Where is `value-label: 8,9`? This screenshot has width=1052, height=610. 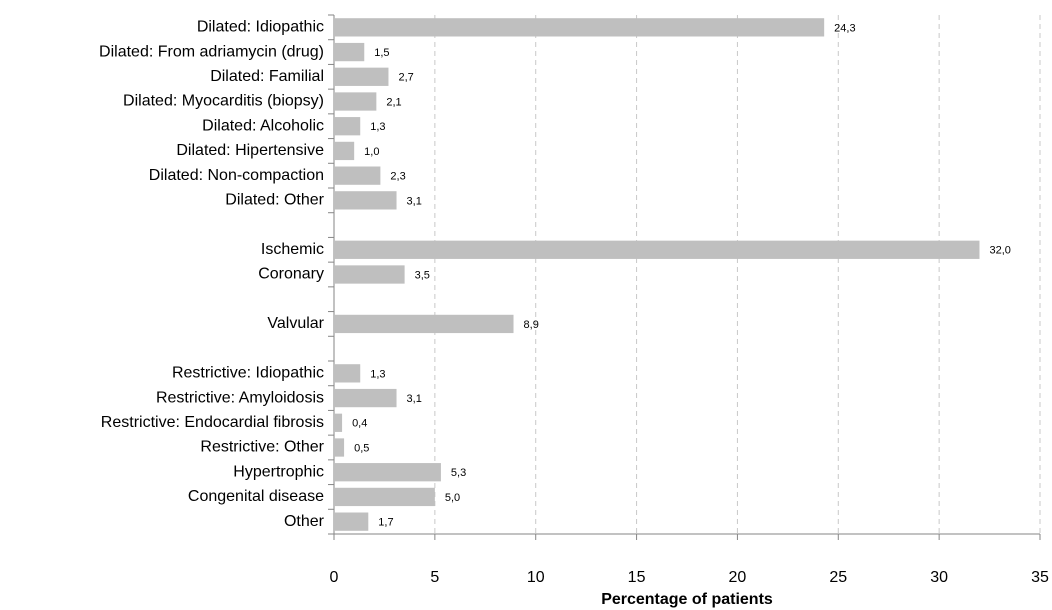 value-label: 8,9 is located at coordinates (531, 325).